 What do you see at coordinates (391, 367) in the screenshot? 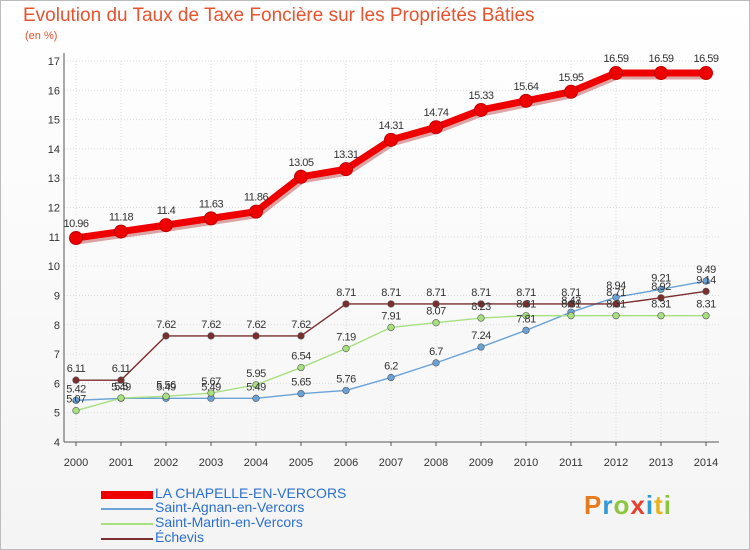
I see `data-label: 6.2` at bounding box center [391, 367].